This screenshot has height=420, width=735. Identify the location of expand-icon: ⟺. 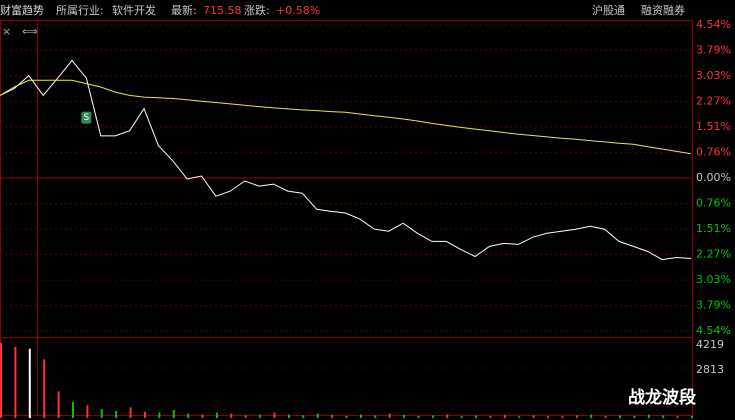
(30, 31).